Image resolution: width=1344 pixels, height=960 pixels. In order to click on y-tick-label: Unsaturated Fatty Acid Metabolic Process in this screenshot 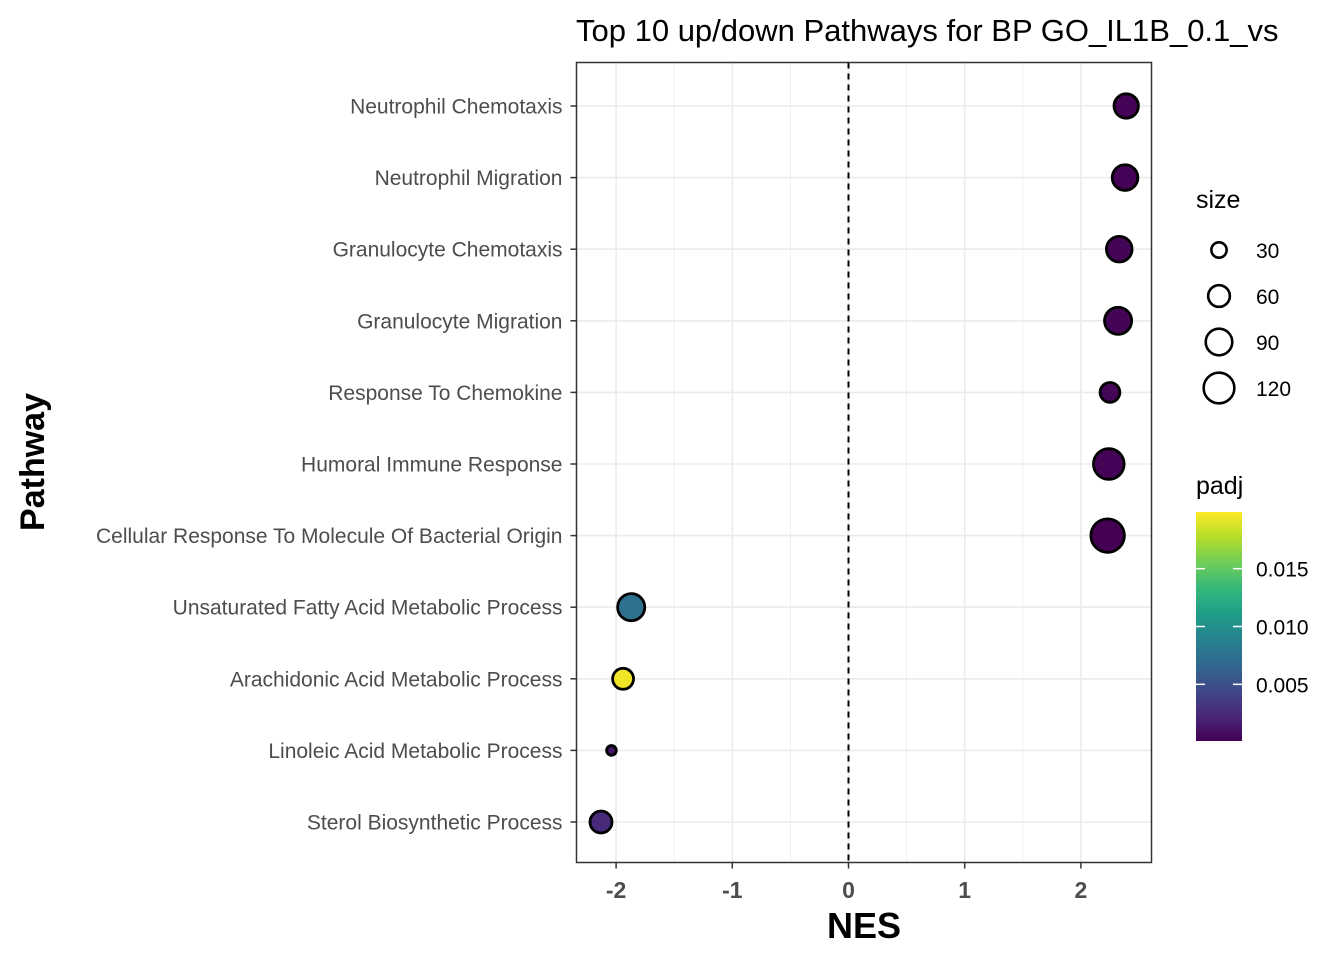, I will do `click(368, 608)`.